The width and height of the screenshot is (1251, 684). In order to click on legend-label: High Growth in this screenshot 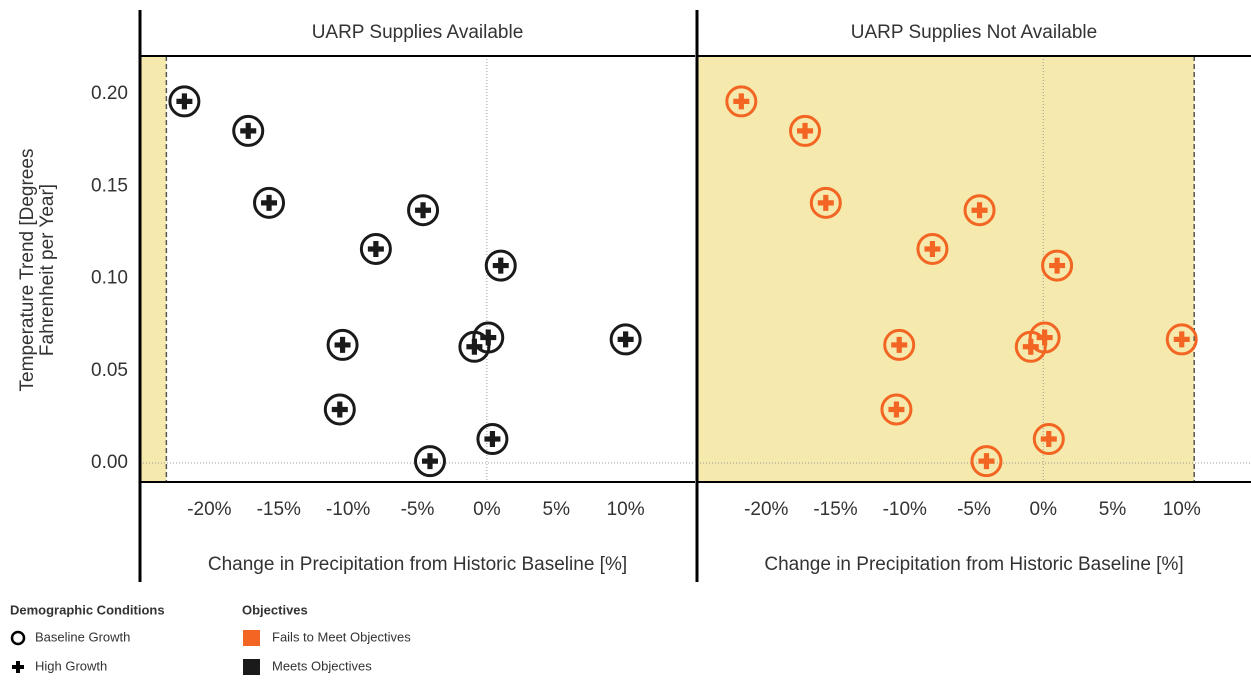, I will do `click(71, 665)`.